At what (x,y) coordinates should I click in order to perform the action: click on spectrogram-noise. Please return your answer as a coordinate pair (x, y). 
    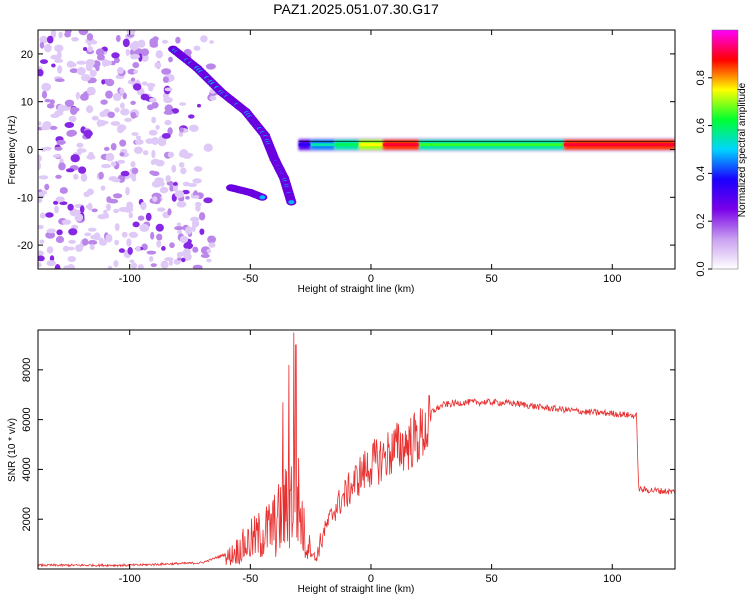
    Looking at the image, I should click on (128, 149).